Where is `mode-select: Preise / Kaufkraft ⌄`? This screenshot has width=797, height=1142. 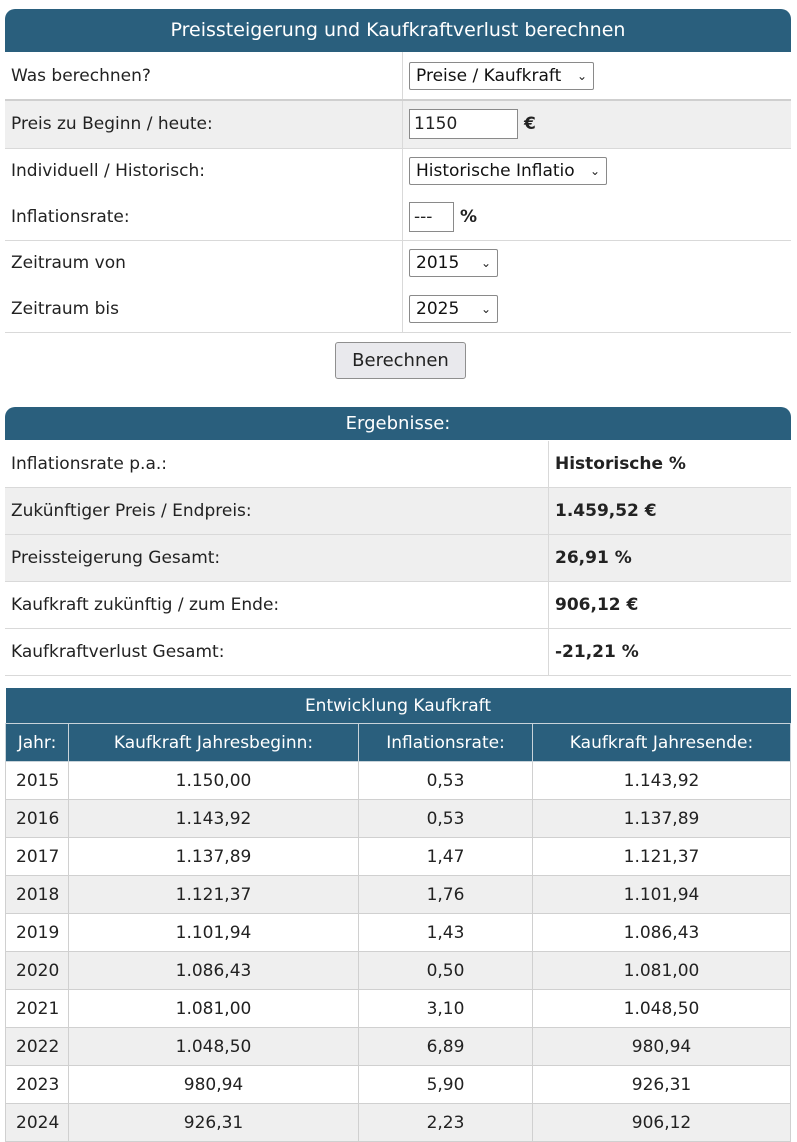
mode-select: Preise / Kaufkraft ⌄ is located at coordinates (501, 75).